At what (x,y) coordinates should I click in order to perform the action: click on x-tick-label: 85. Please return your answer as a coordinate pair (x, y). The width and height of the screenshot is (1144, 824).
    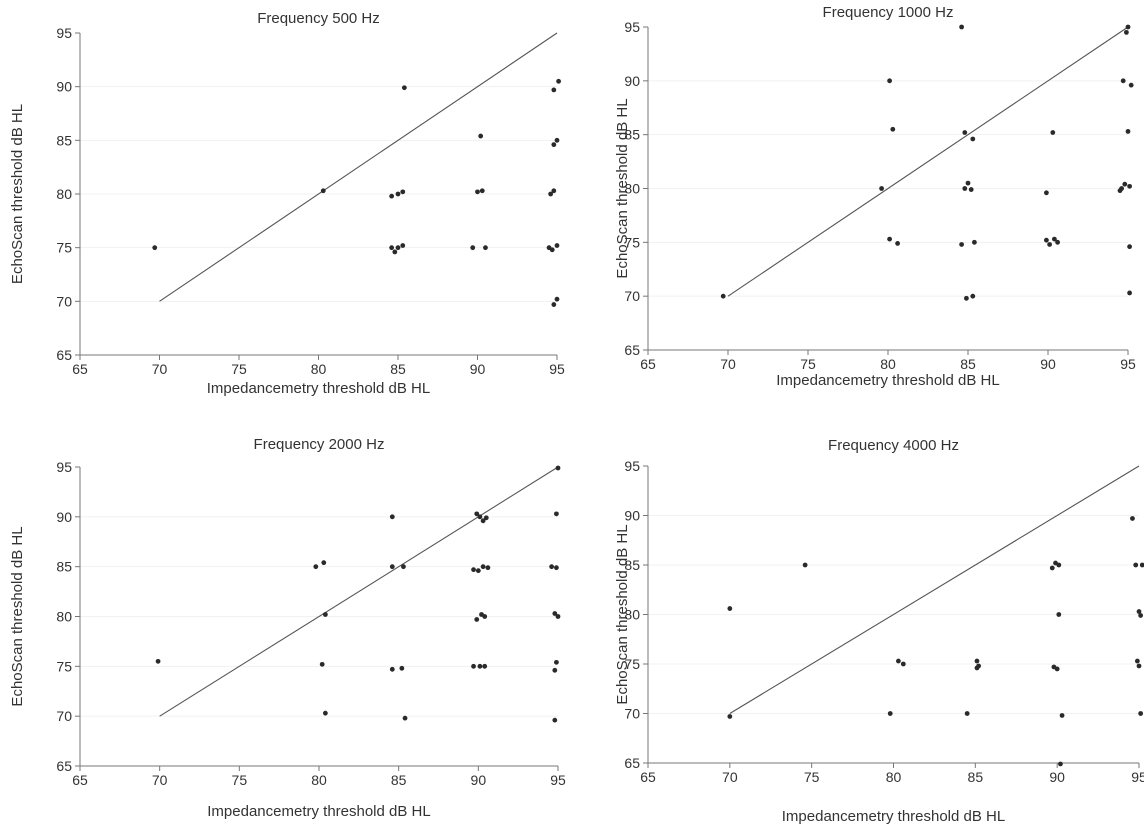
    Looking at the image, I should click on (968, 364).